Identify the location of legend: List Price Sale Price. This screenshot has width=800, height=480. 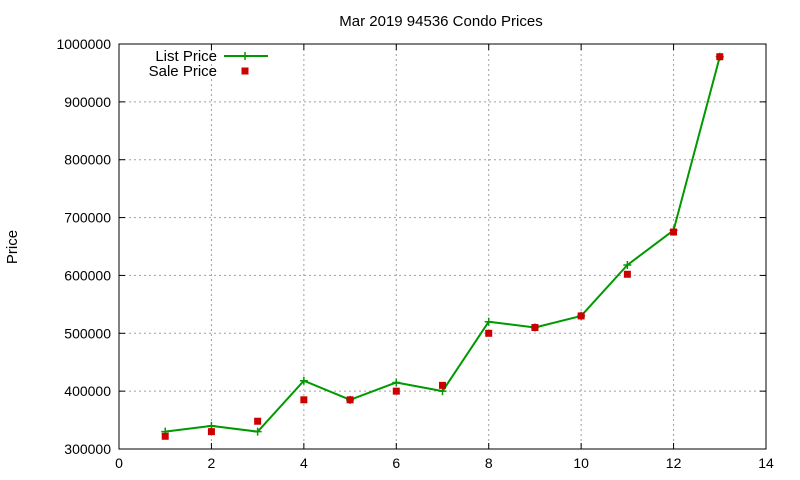
(208, 64).